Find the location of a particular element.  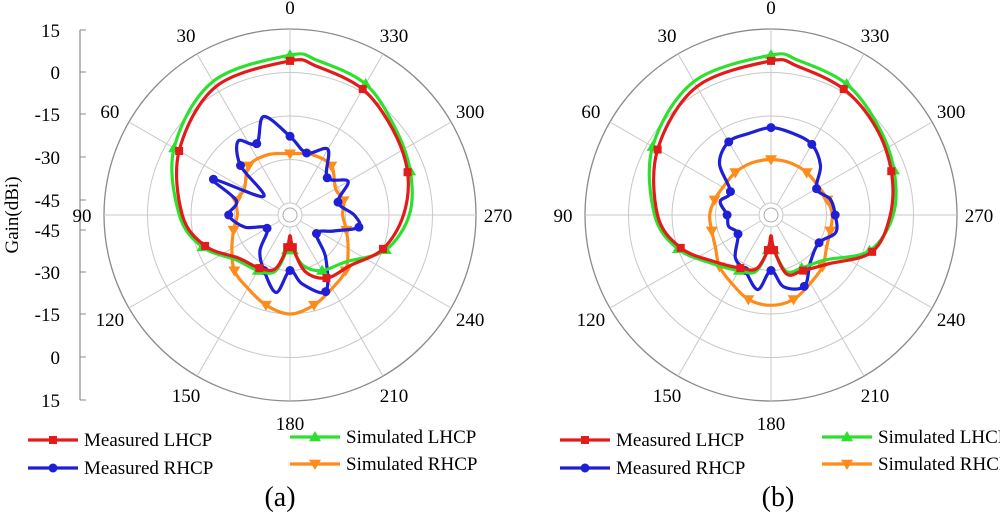

legend-item-simulated-lhcp: Simulated LHCP is located at coordinates (911, 437).